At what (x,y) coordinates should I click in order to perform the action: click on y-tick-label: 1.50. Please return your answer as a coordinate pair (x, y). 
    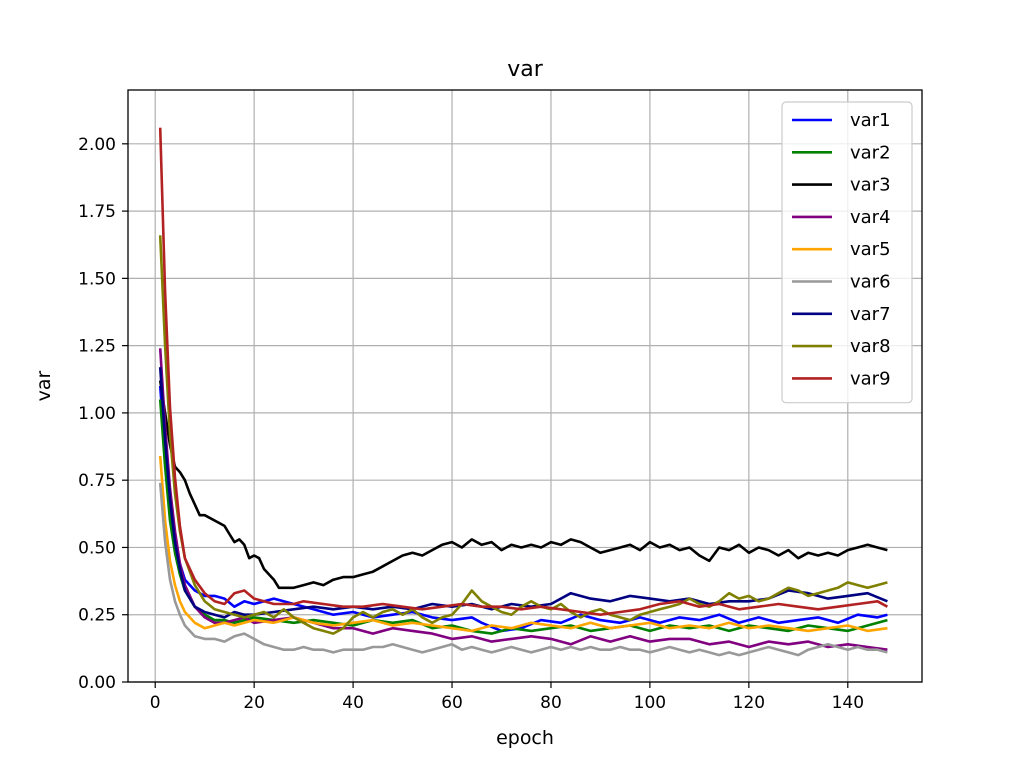
    Looking at the image, I should click on (97, 279).